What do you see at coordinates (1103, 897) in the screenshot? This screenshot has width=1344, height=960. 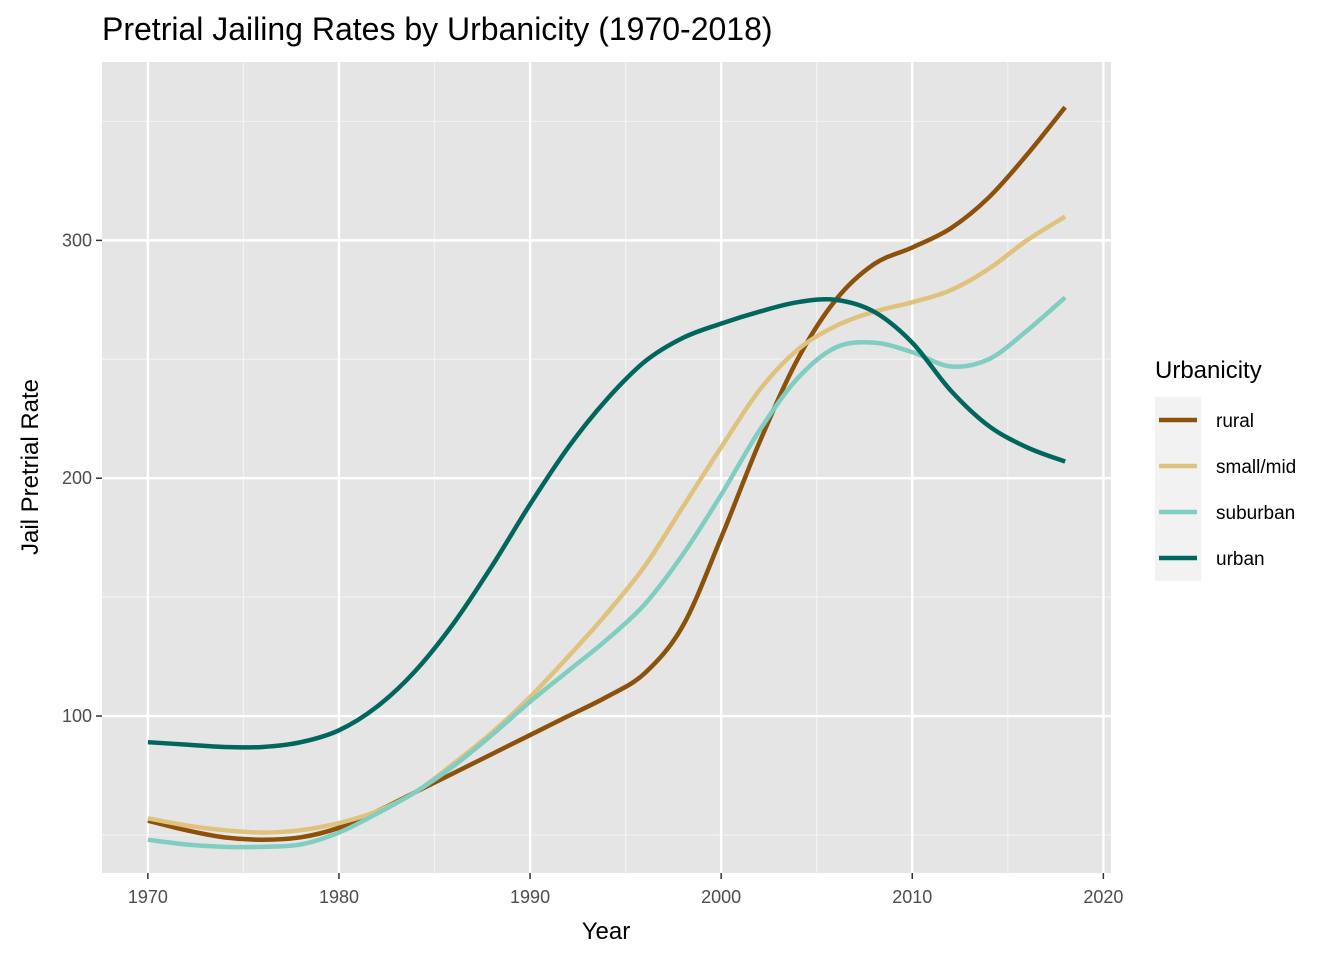 I see `x-tick-label: 2020` at bounding box center [1103, 897].